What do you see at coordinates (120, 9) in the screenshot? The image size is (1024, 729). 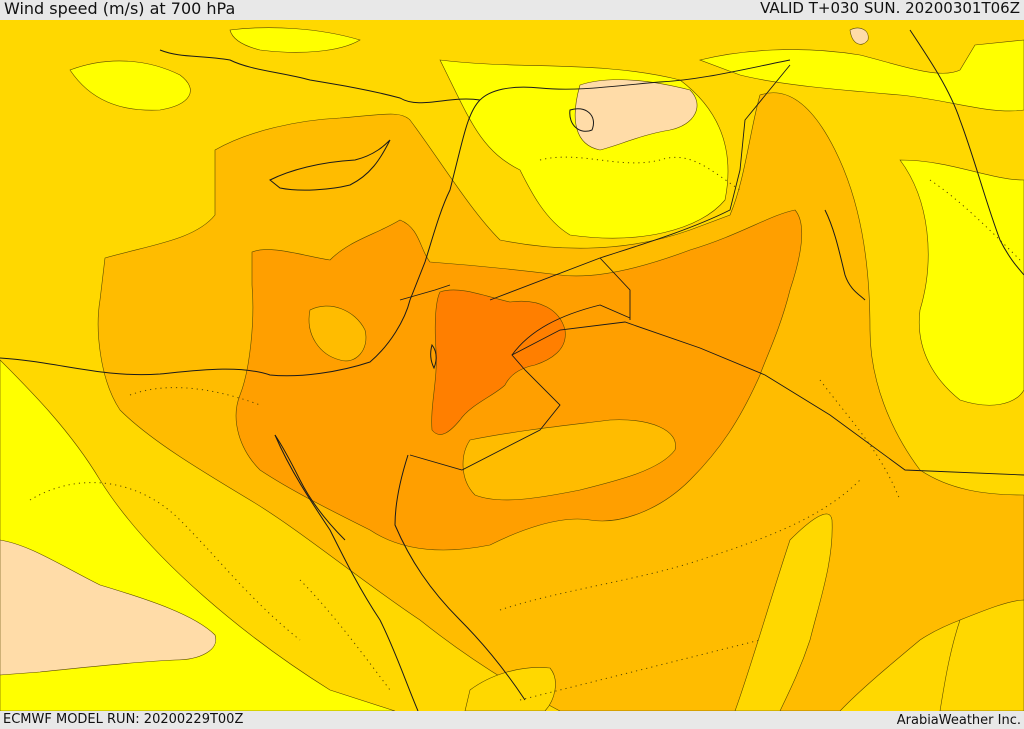 I see `map-title: Wind speed (m/s) at 700 hPa` at bounding box center [120, 9].